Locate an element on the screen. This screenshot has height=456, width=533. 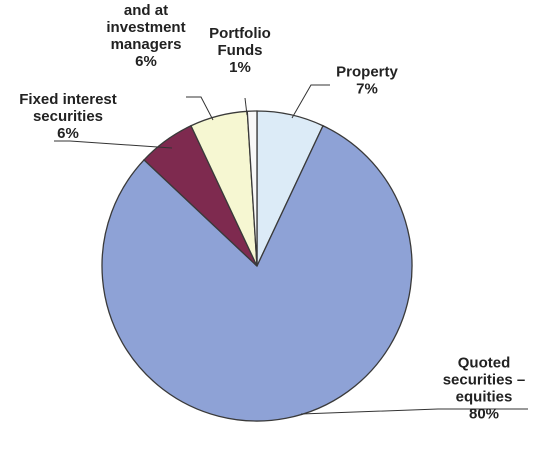
slice-label: Property 7% is located at coordinates (367, 81).